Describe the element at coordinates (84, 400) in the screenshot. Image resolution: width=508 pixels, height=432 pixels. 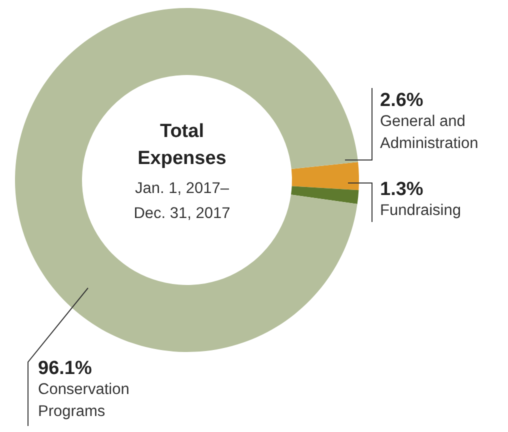
I see `slice-label: Conservation Programs` at that location.